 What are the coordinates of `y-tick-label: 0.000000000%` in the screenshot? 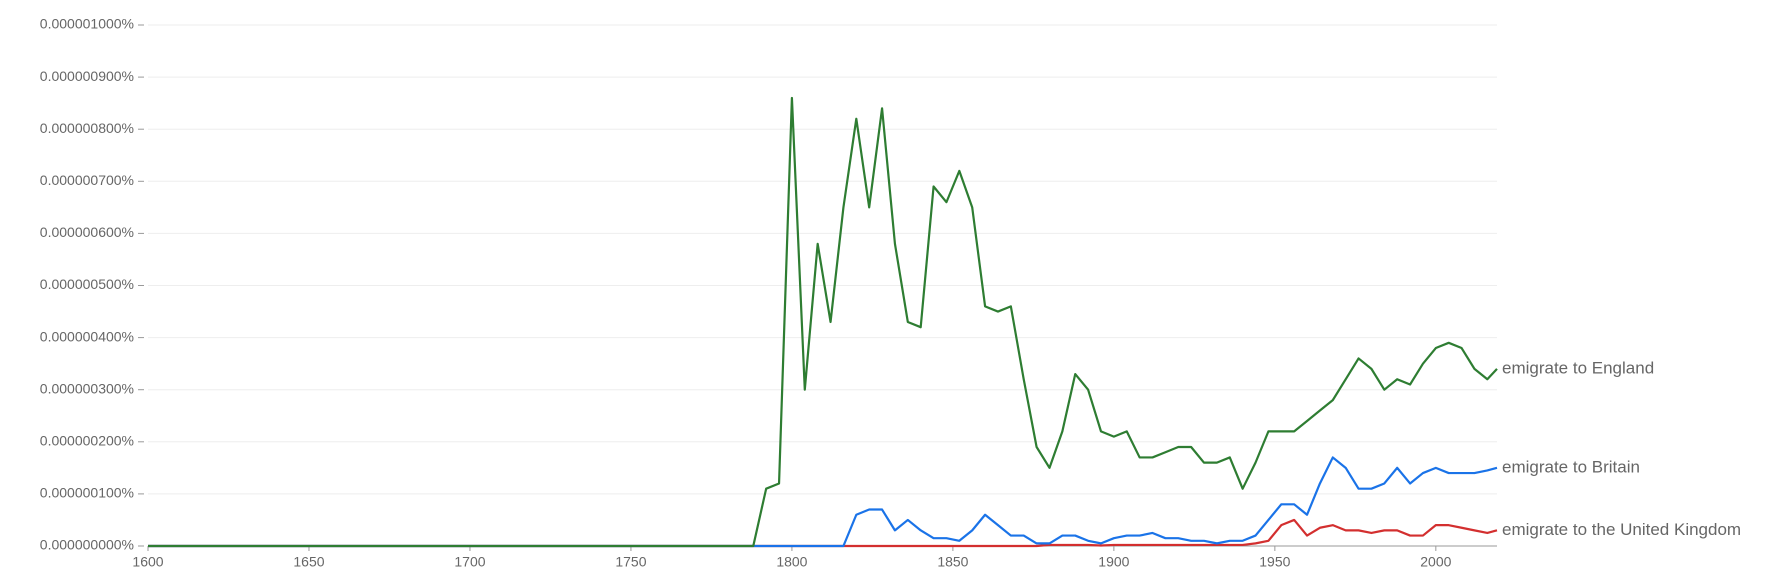 It's located at (87, 545).